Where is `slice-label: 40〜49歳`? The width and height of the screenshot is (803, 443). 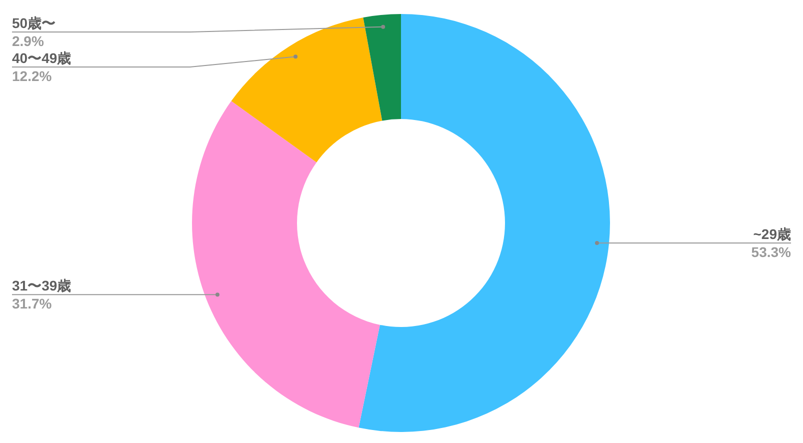 slice-label: 40〜49歳 is located at coordinates (42, 58).